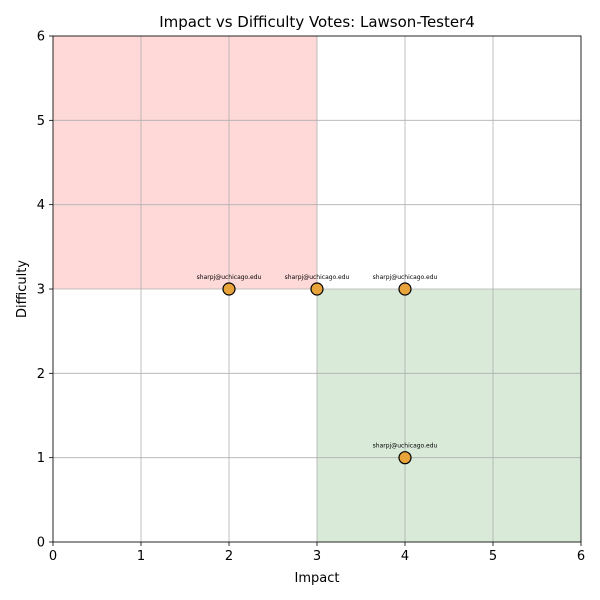 The height and width of the screenshot is (600, 600). What do you see at coordinates (317, 556) in the screenshot?
I see `x-tick-label: 3` at bounding box center [317, 556].